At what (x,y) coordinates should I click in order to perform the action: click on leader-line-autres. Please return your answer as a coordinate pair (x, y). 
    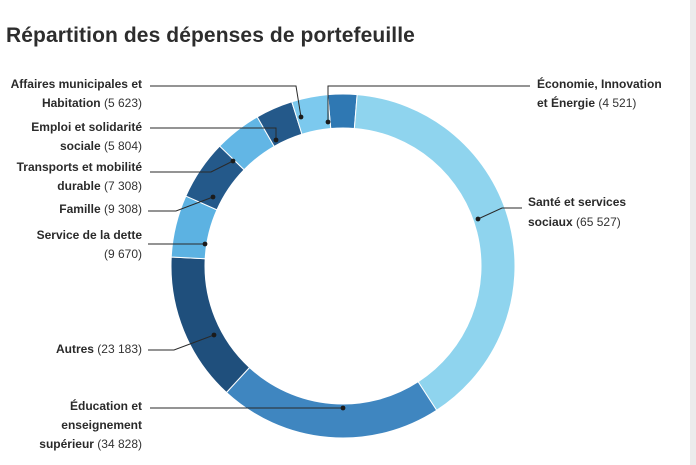
    Looking at the image, I should click on (181, 342).